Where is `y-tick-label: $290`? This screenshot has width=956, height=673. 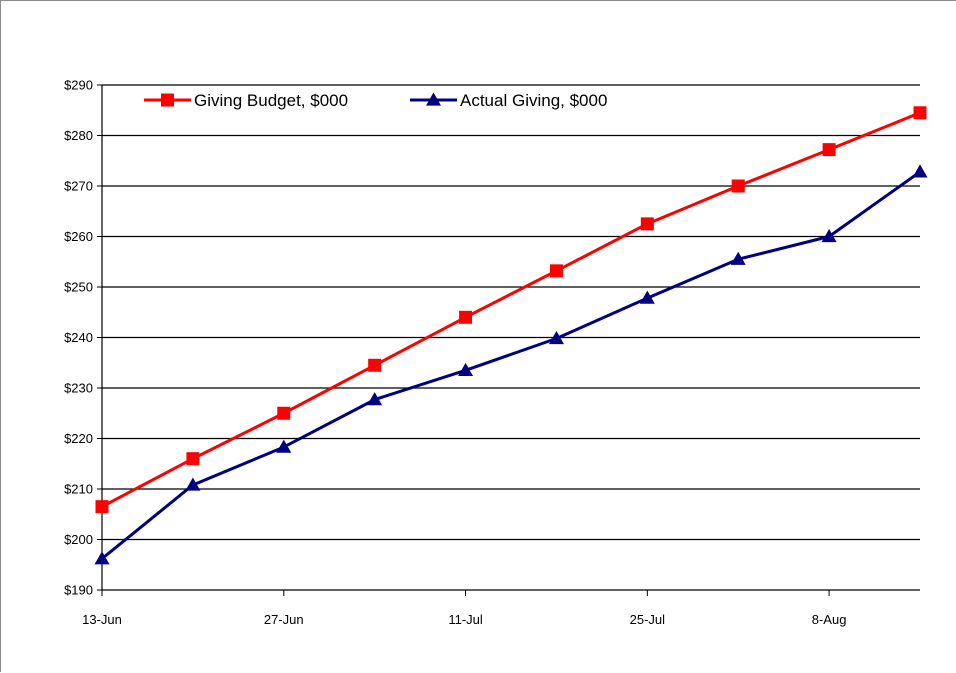 y-tick-label: $290 is located at coordinates (78, 85).